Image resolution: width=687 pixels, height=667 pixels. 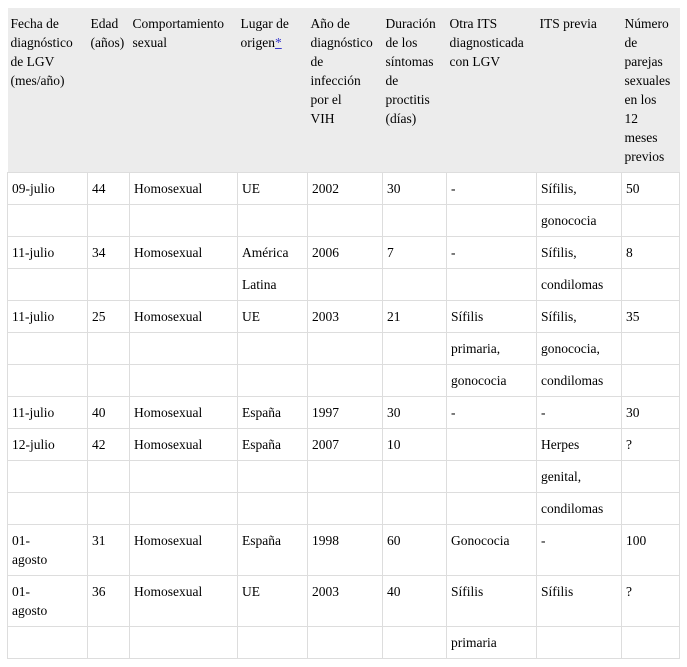 I want to click on table-cell: 60, so click(x=414, y=550).